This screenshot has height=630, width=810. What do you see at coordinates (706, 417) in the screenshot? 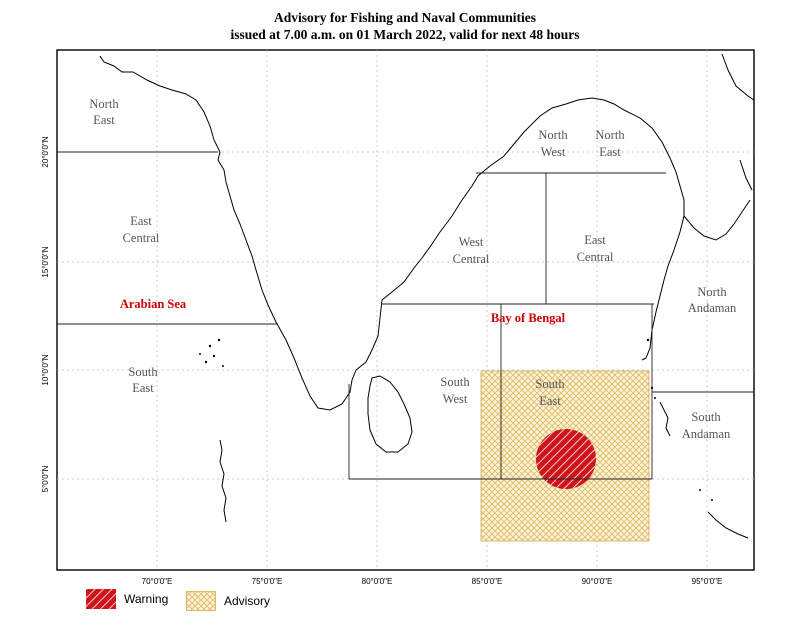
I see `region-southandaman-1: South` at bounding box center [706, 417].